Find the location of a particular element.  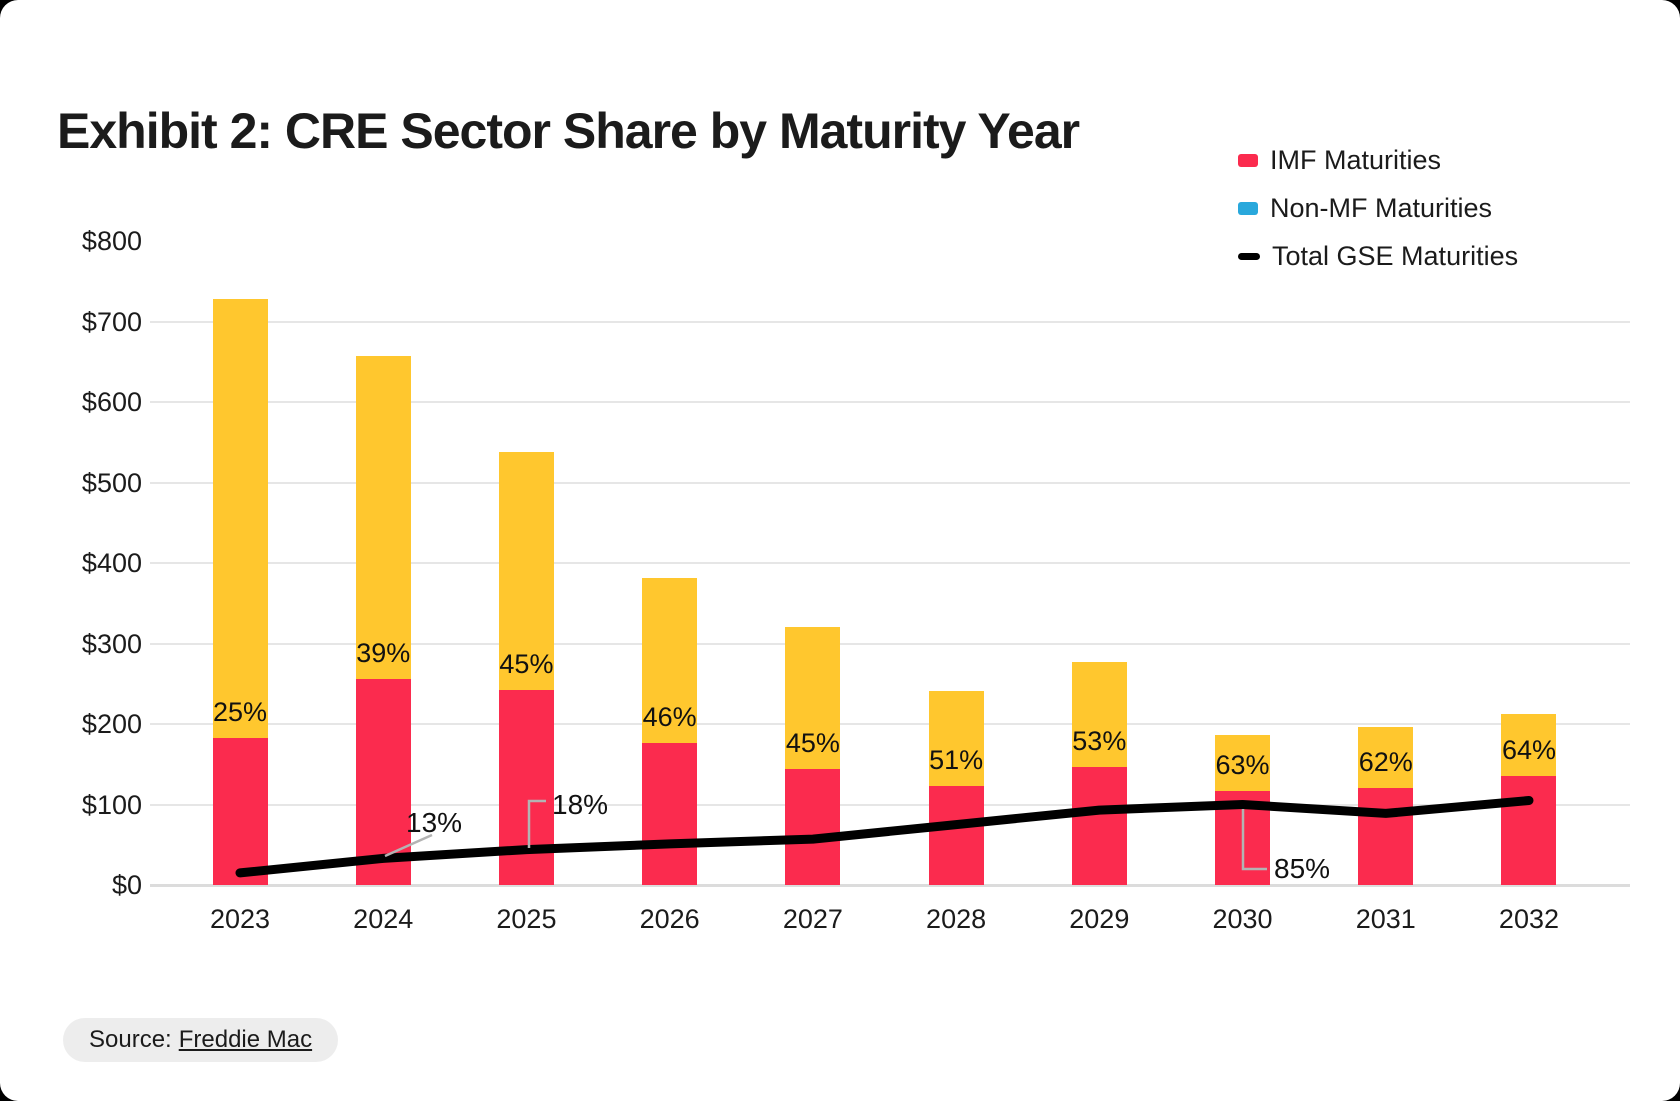

y-axis-tick-label: $100 is located at coordinates (111, 804).